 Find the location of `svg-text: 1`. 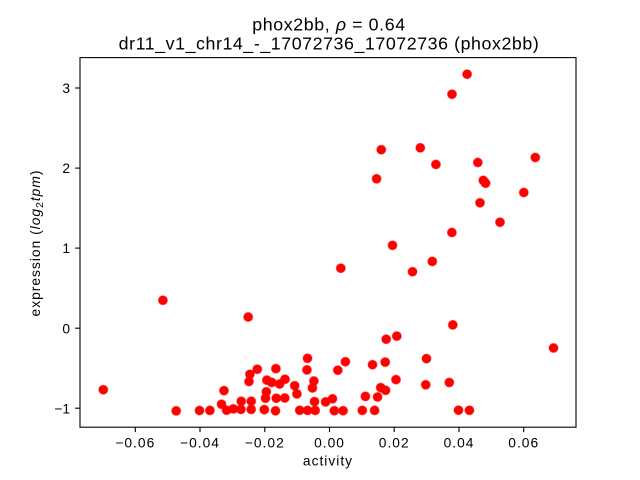

svg-text: 1 is located at coordinates (66, 248).